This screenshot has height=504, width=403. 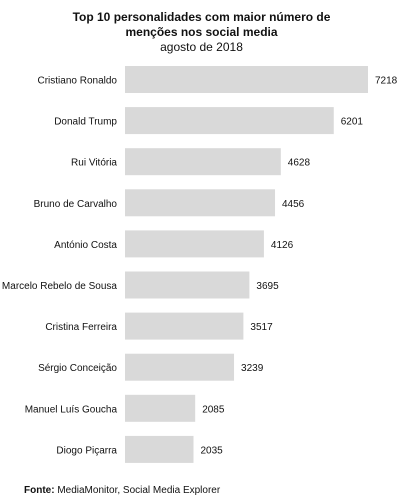 What do you see at coordinates (137, 490) in the screenshot?
I see `source-text: MediaMonitor, Social Media Explorer` at bounding box center [137, 490].